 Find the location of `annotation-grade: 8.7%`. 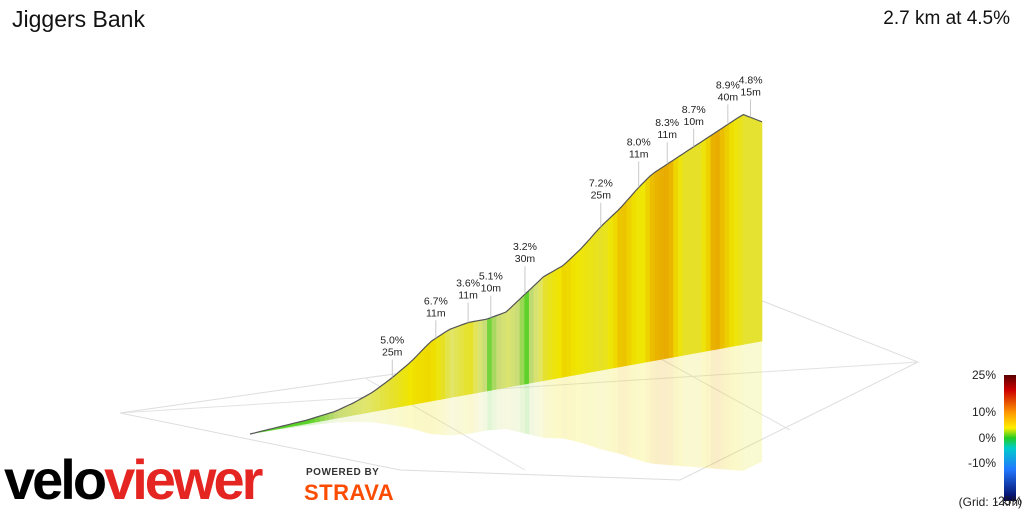

annotation-grade: 8.7% is located at coordinates (694, 110).